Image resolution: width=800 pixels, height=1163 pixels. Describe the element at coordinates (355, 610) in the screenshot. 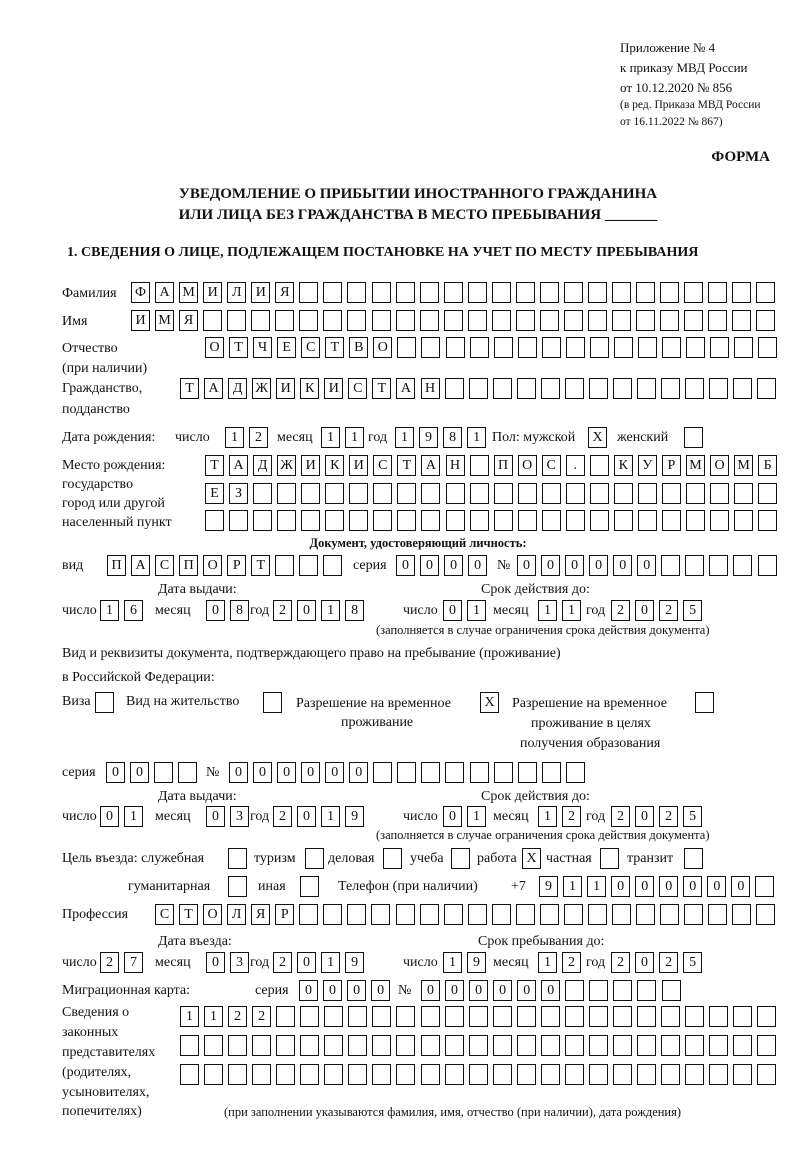

I see `char-cell: 8` at that location.